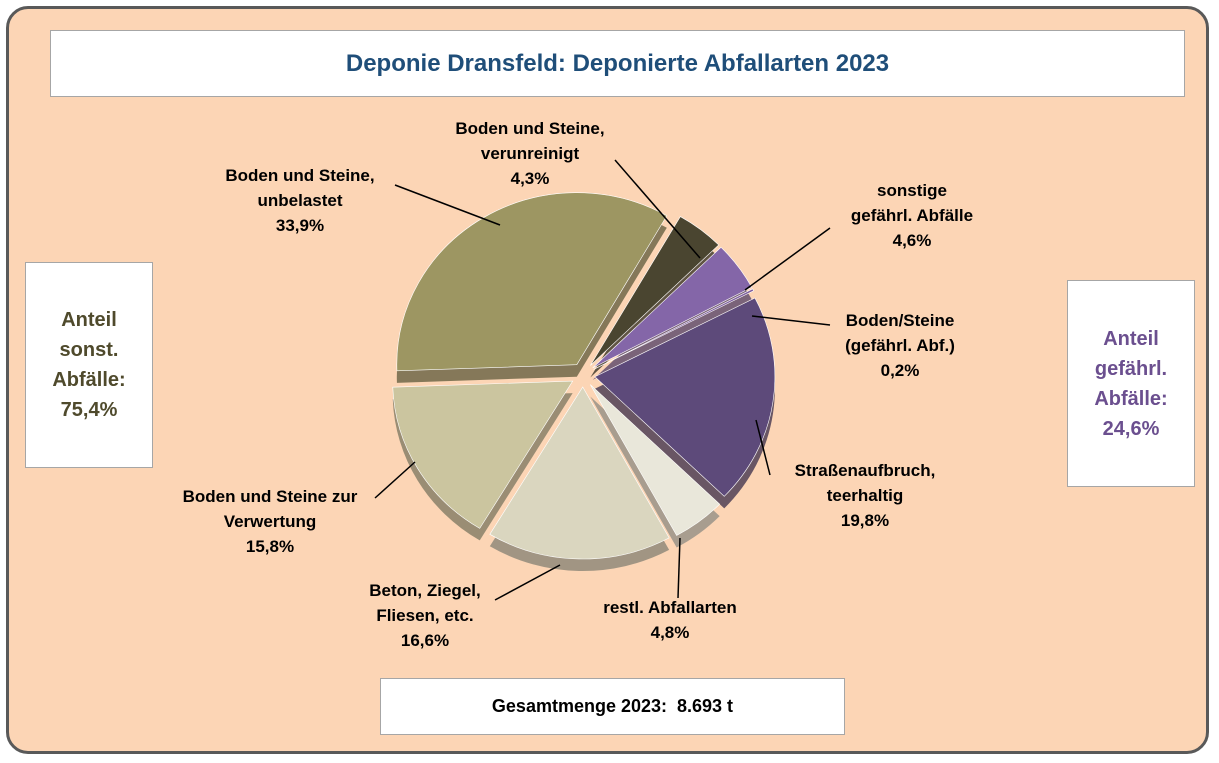 This screenshot has width=1219, height=763. Describe the element at coordinates (530, 178) in the screenshot. I see `value-label: 4,3%` at that location.